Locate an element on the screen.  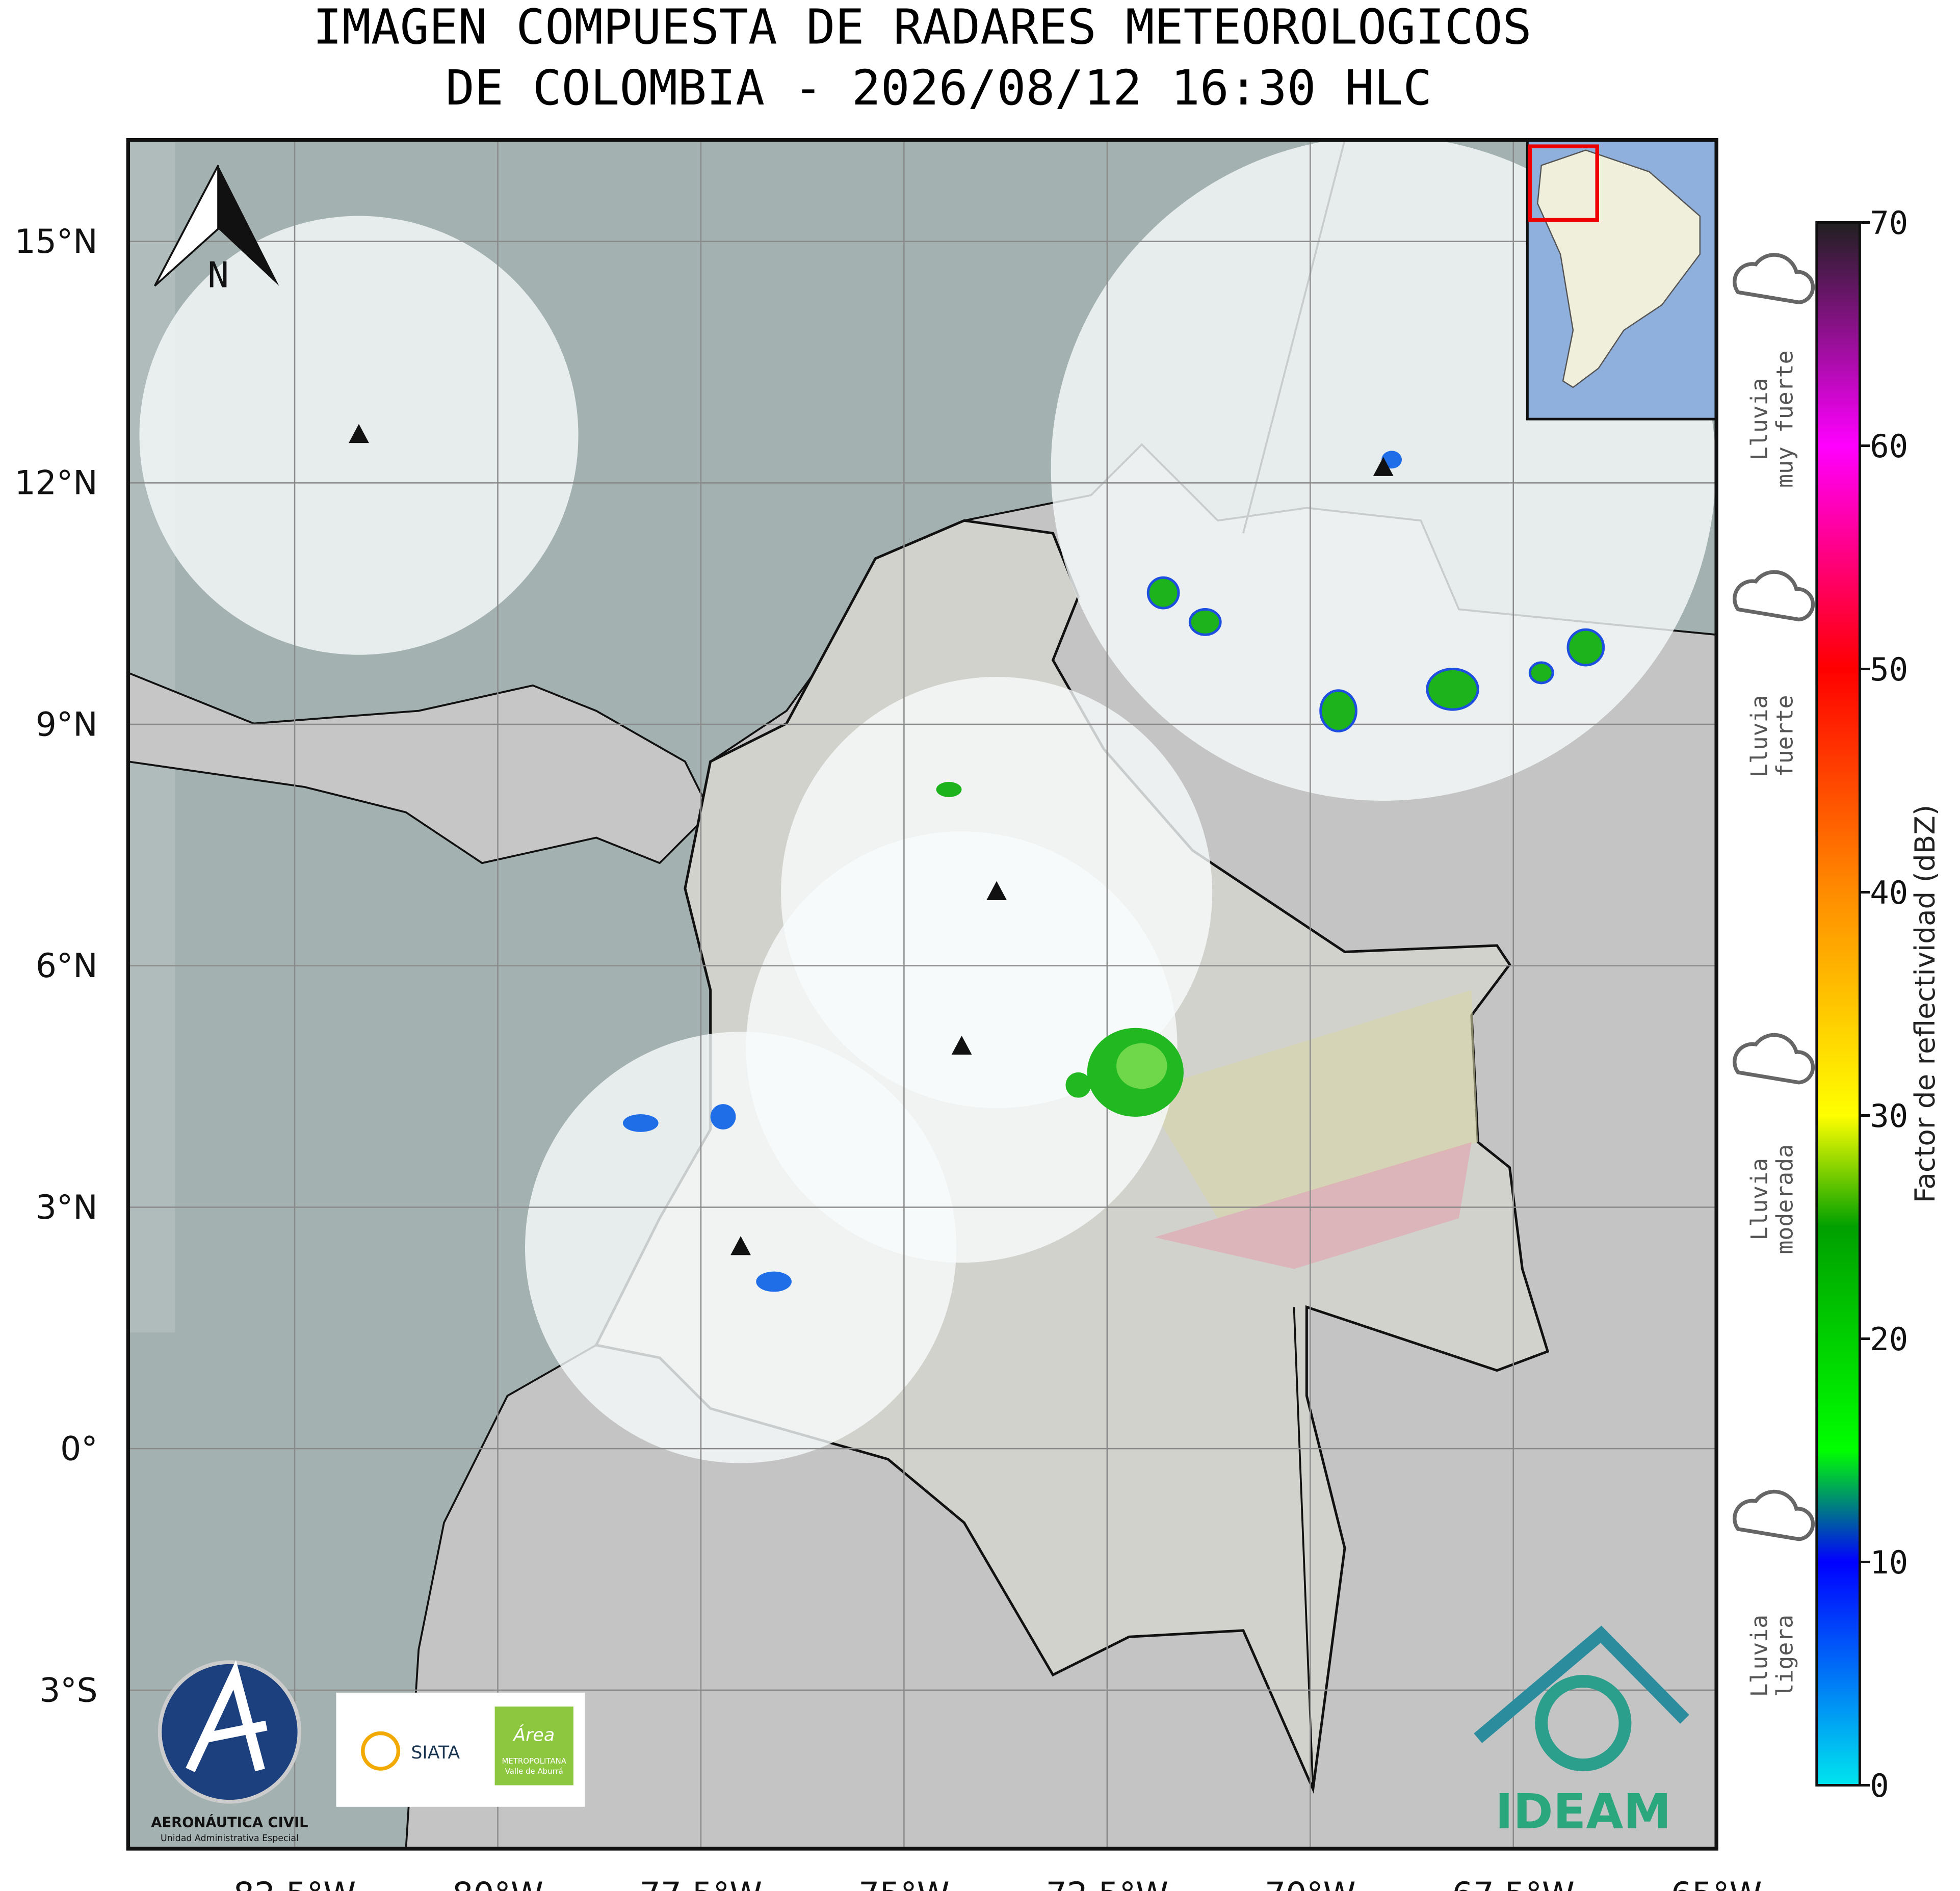
colorbar-tick-label: 40 is located at coordinates (1889, 892).